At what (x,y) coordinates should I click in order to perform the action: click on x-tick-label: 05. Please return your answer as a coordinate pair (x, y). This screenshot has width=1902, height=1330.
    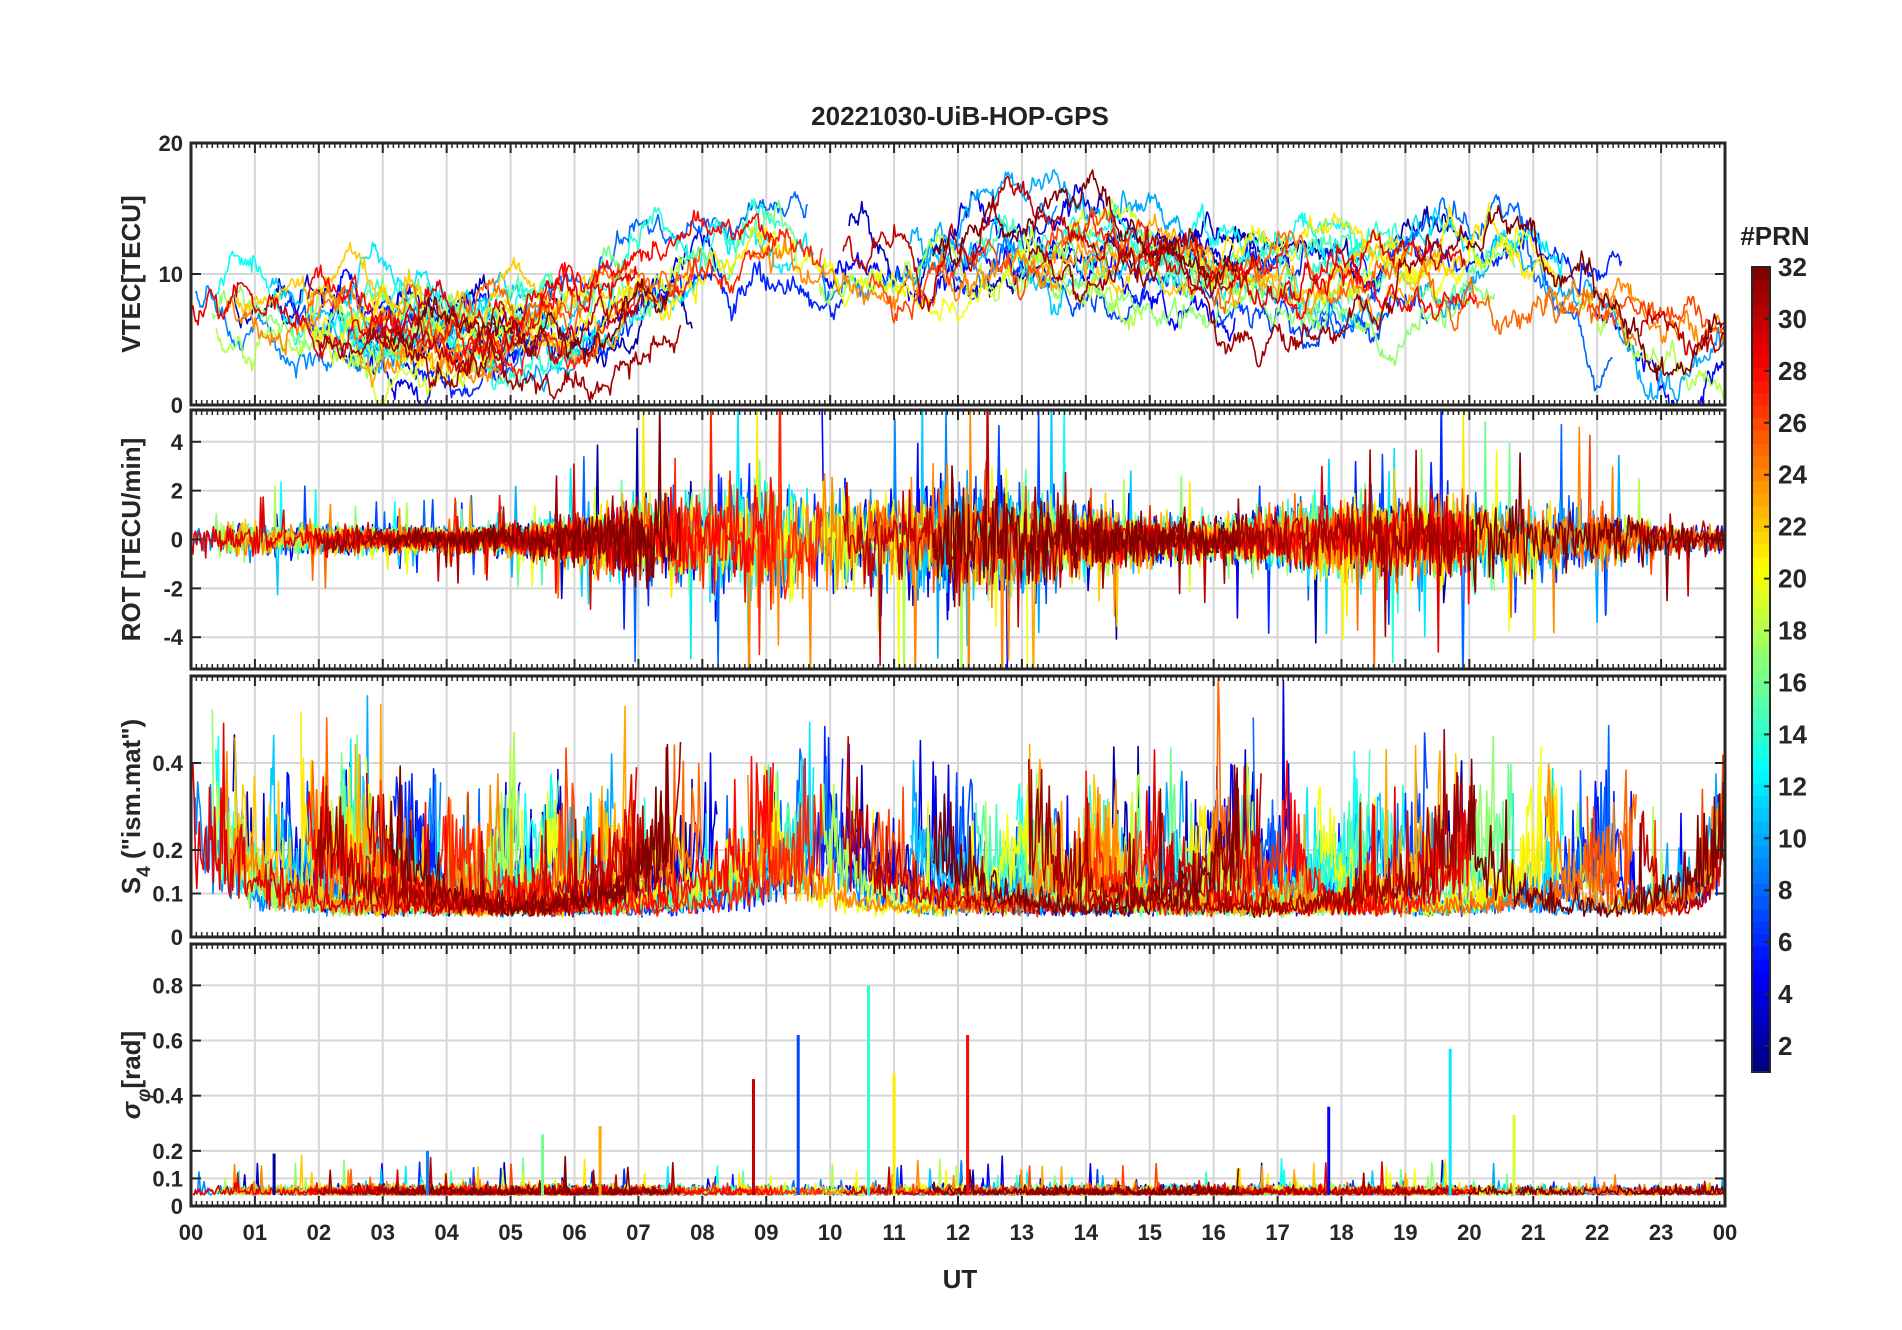
    Looking at the image, I should click on (510, 1232).